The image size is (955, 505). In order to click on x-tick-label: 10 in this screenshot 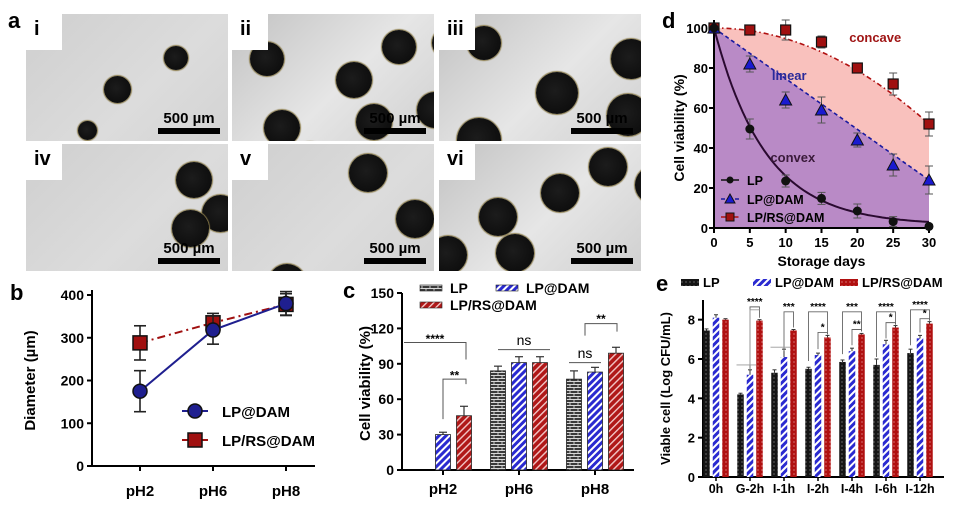, I will do `click(785, 242)`.